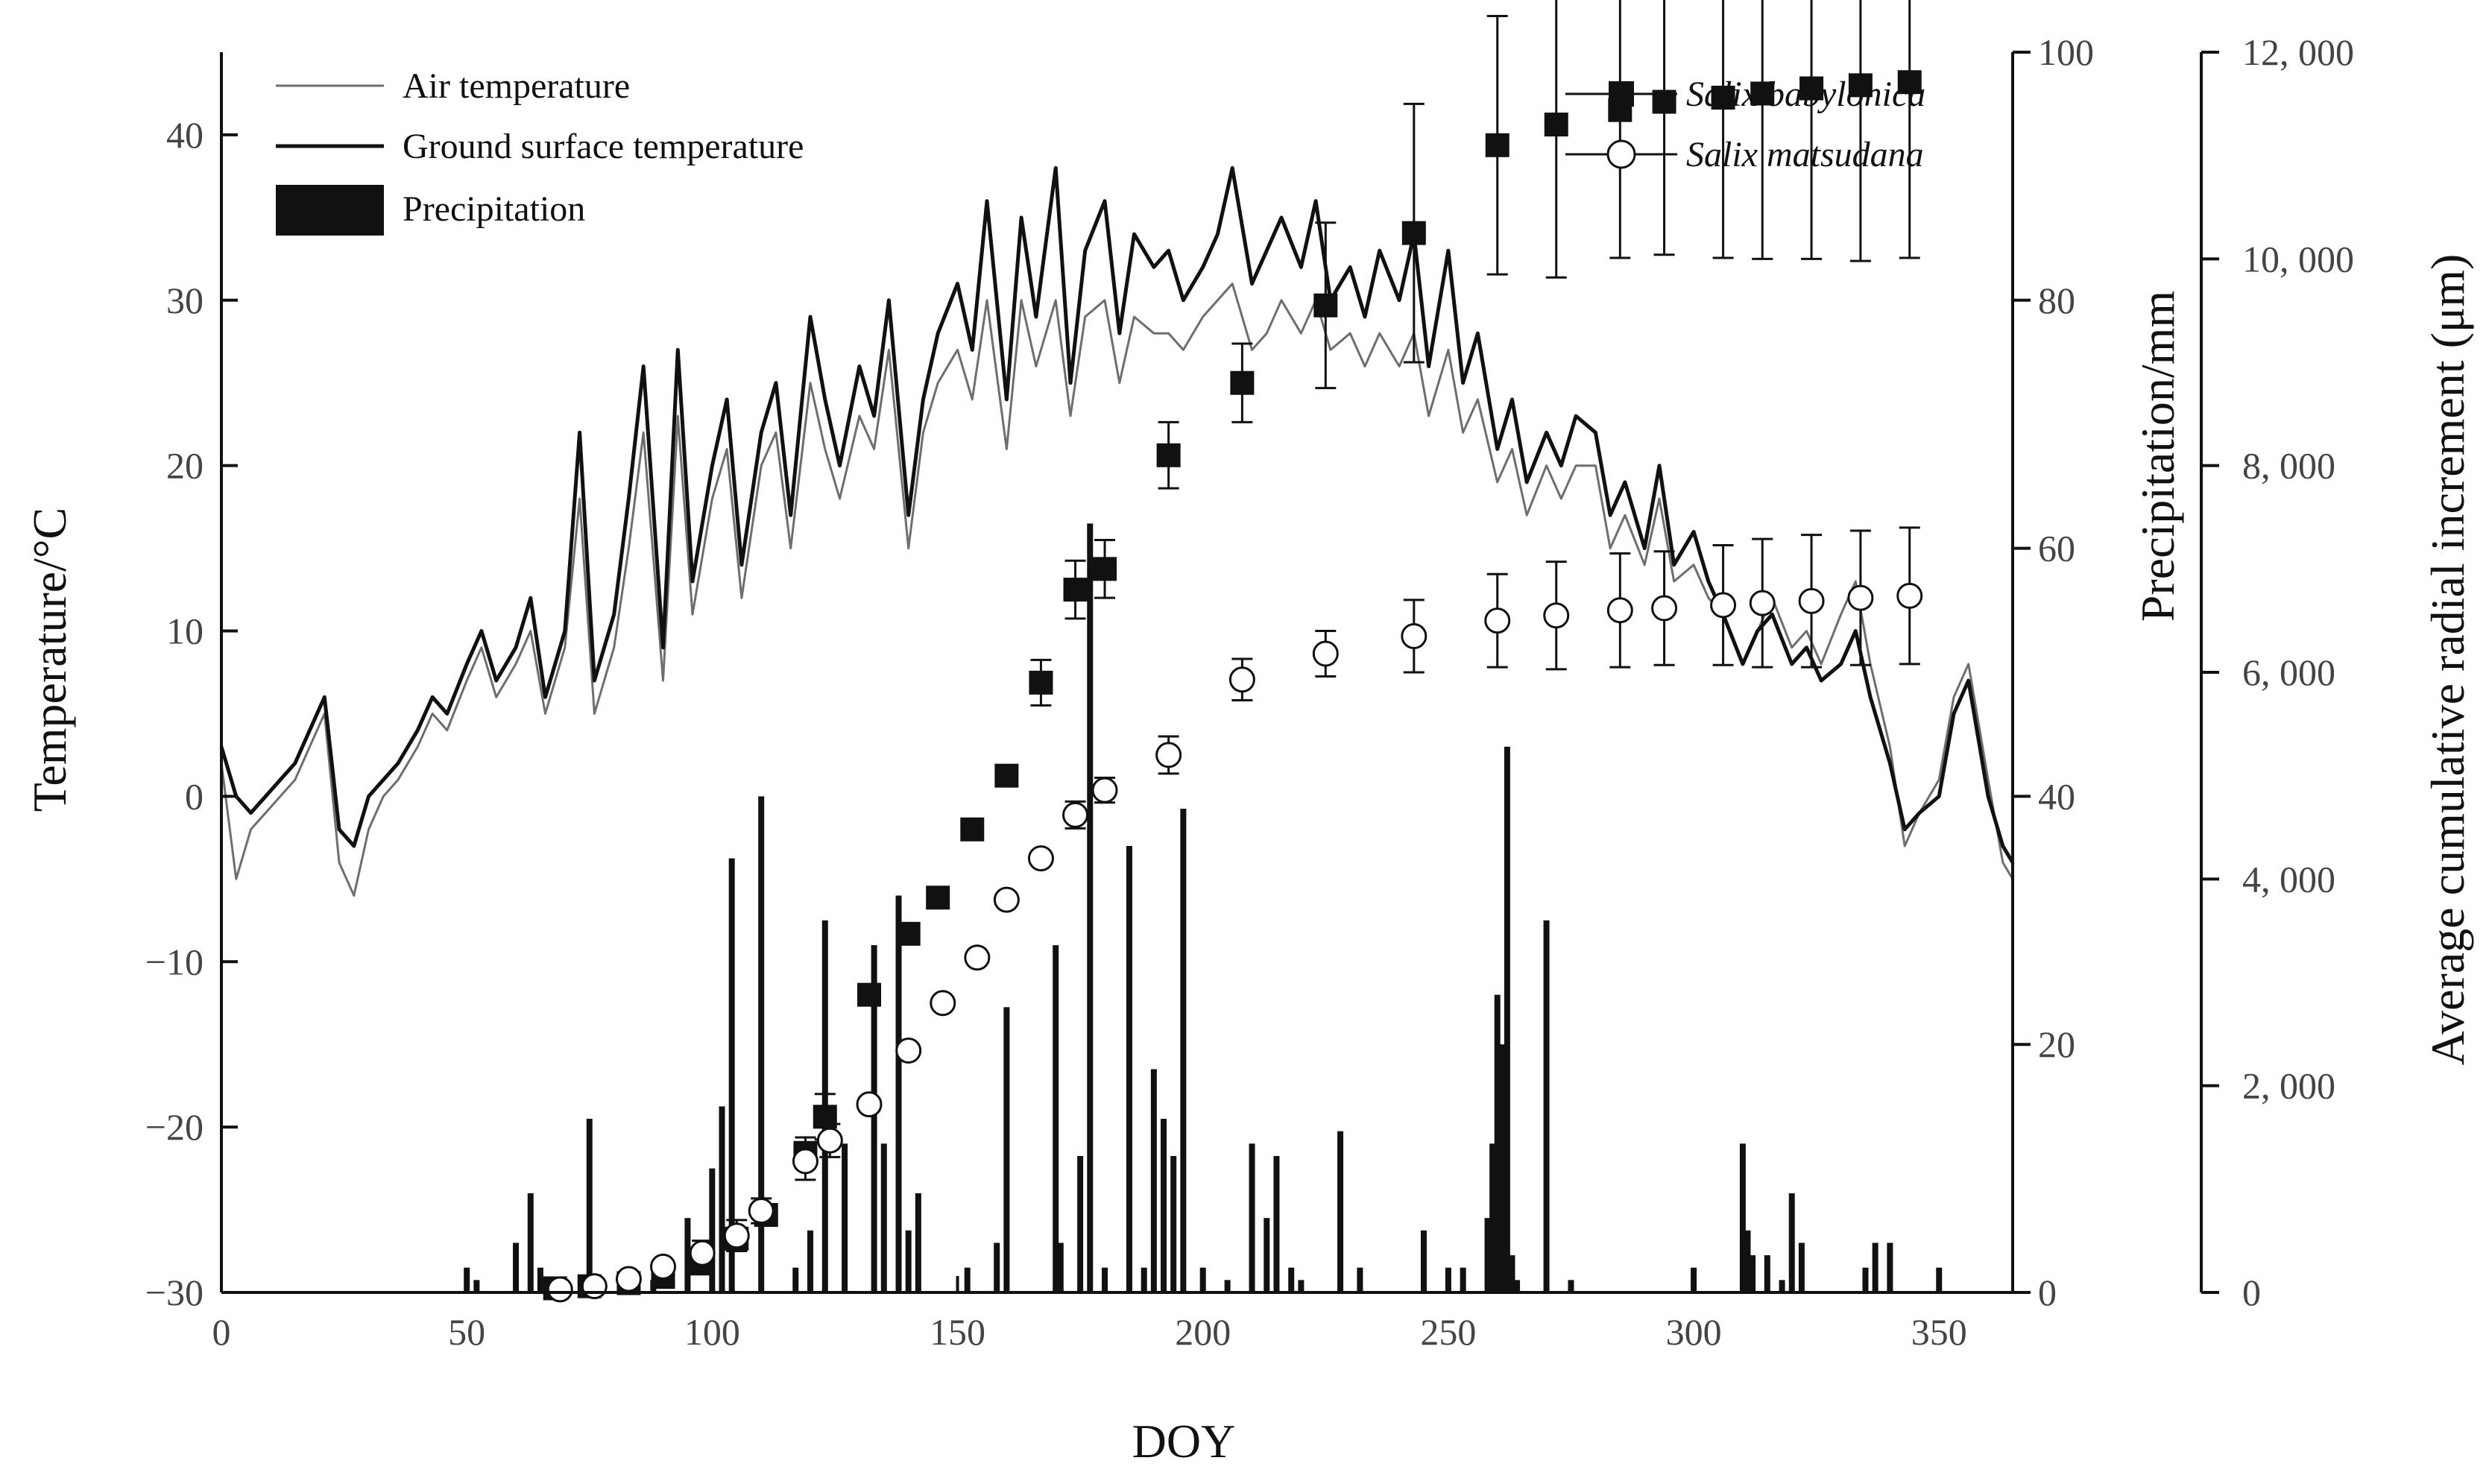 The width and height of the screenshot is (2489, 1484). Describe the element at coordinates (2251, 1292) in the screenshot. I see `increment-tick-label: 0` at that location.